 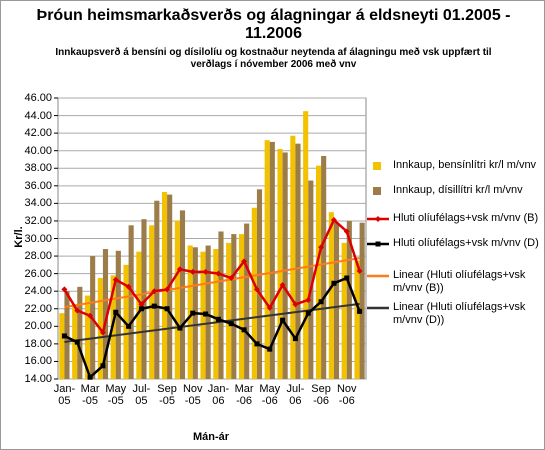 I want to click on x-tick-label: May-06, so click(x=270, y=395).